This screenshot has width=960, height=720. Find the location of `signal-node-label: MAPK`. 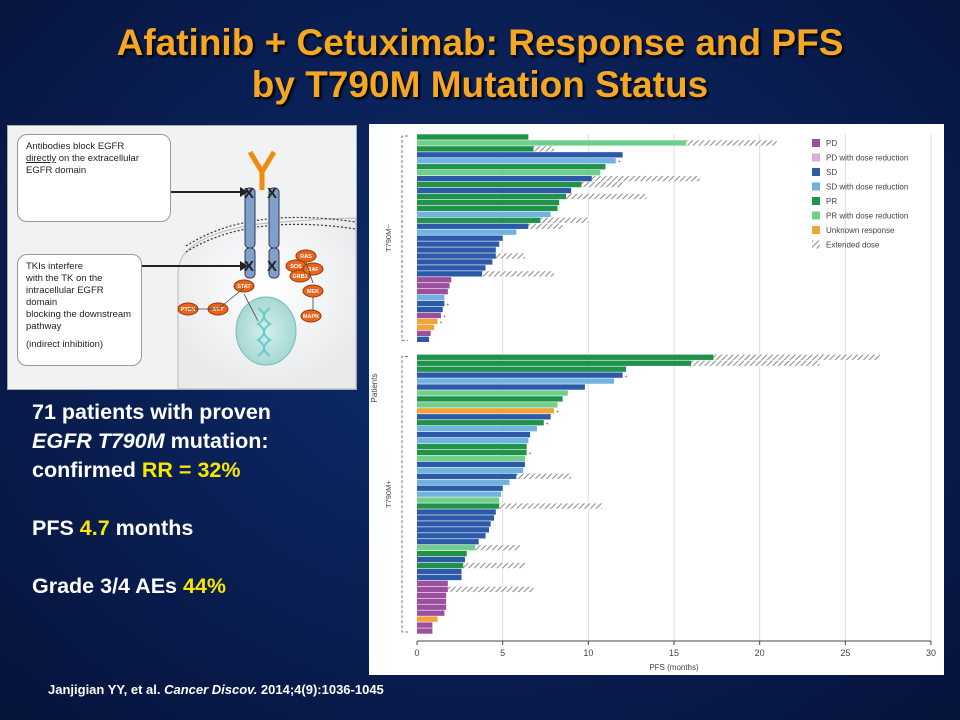

signal-node-label: MAPK is located at coordinates (311, 317).